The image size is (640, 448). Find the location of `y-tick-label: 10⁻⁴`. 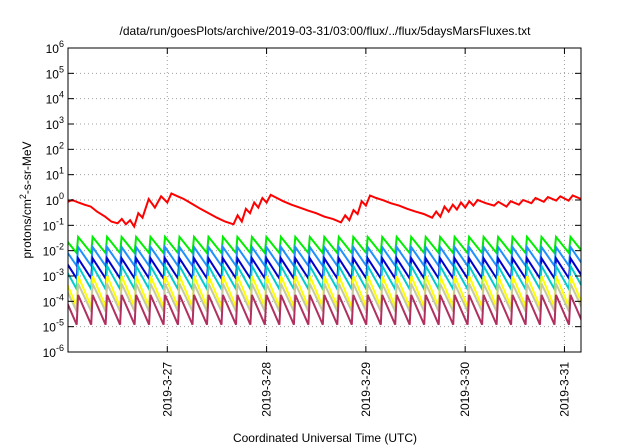

y-tick-label: 10⁻⁴ is located at coordinates (53, 300).